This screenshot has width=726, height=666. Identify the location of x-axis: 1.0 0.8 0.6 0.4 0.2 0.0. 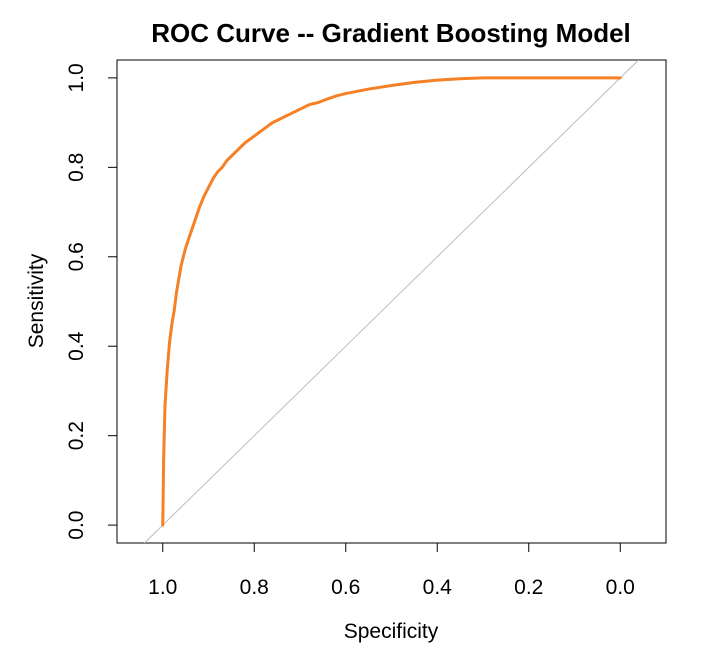
(391, 570).